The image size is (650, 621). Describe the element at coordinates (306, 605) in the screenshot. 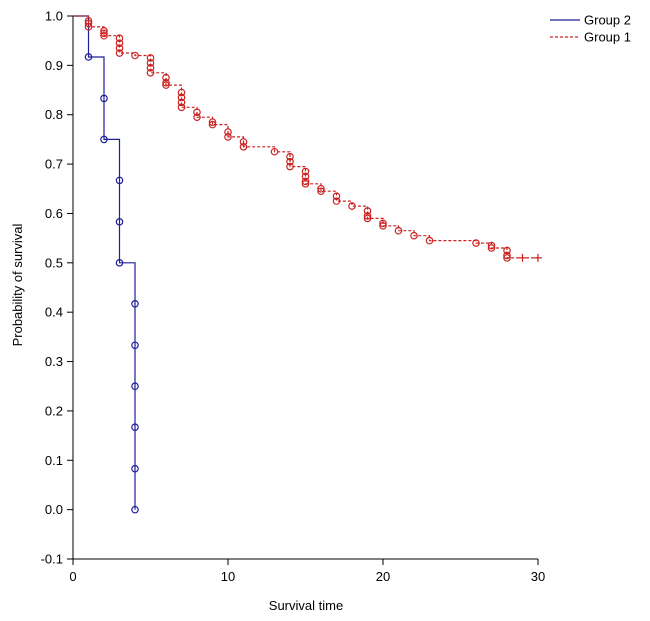

I see `x-axis-title: Survival time` at that location.